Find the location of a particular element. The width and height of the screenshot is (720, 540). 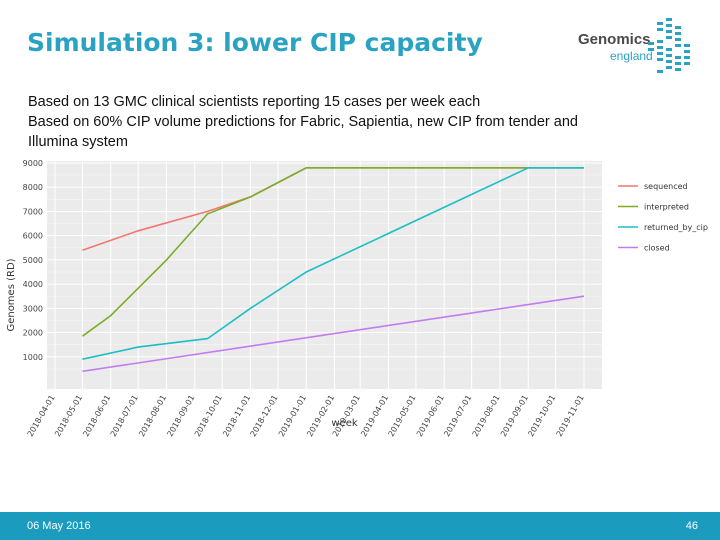

x-tick-label: 2019-01-01 is located at coordinates (292, 416).